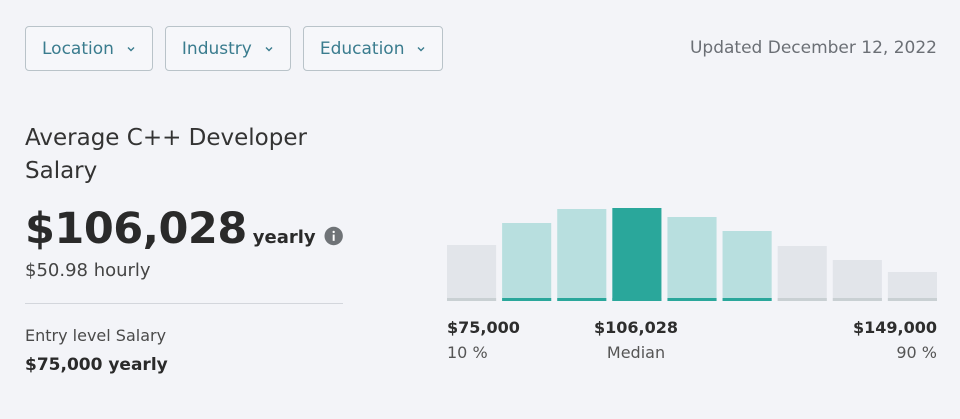  I want to click on salary-histogram, so click(692, 250).